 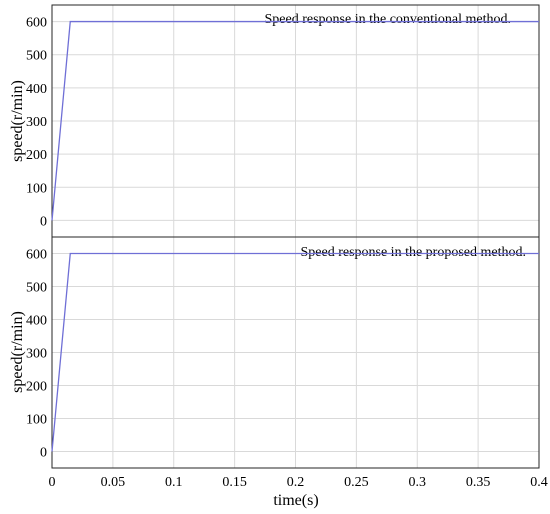 I want to click on bottom-chart-title: Speed response in the proposed method., so click(x=413, y=252).